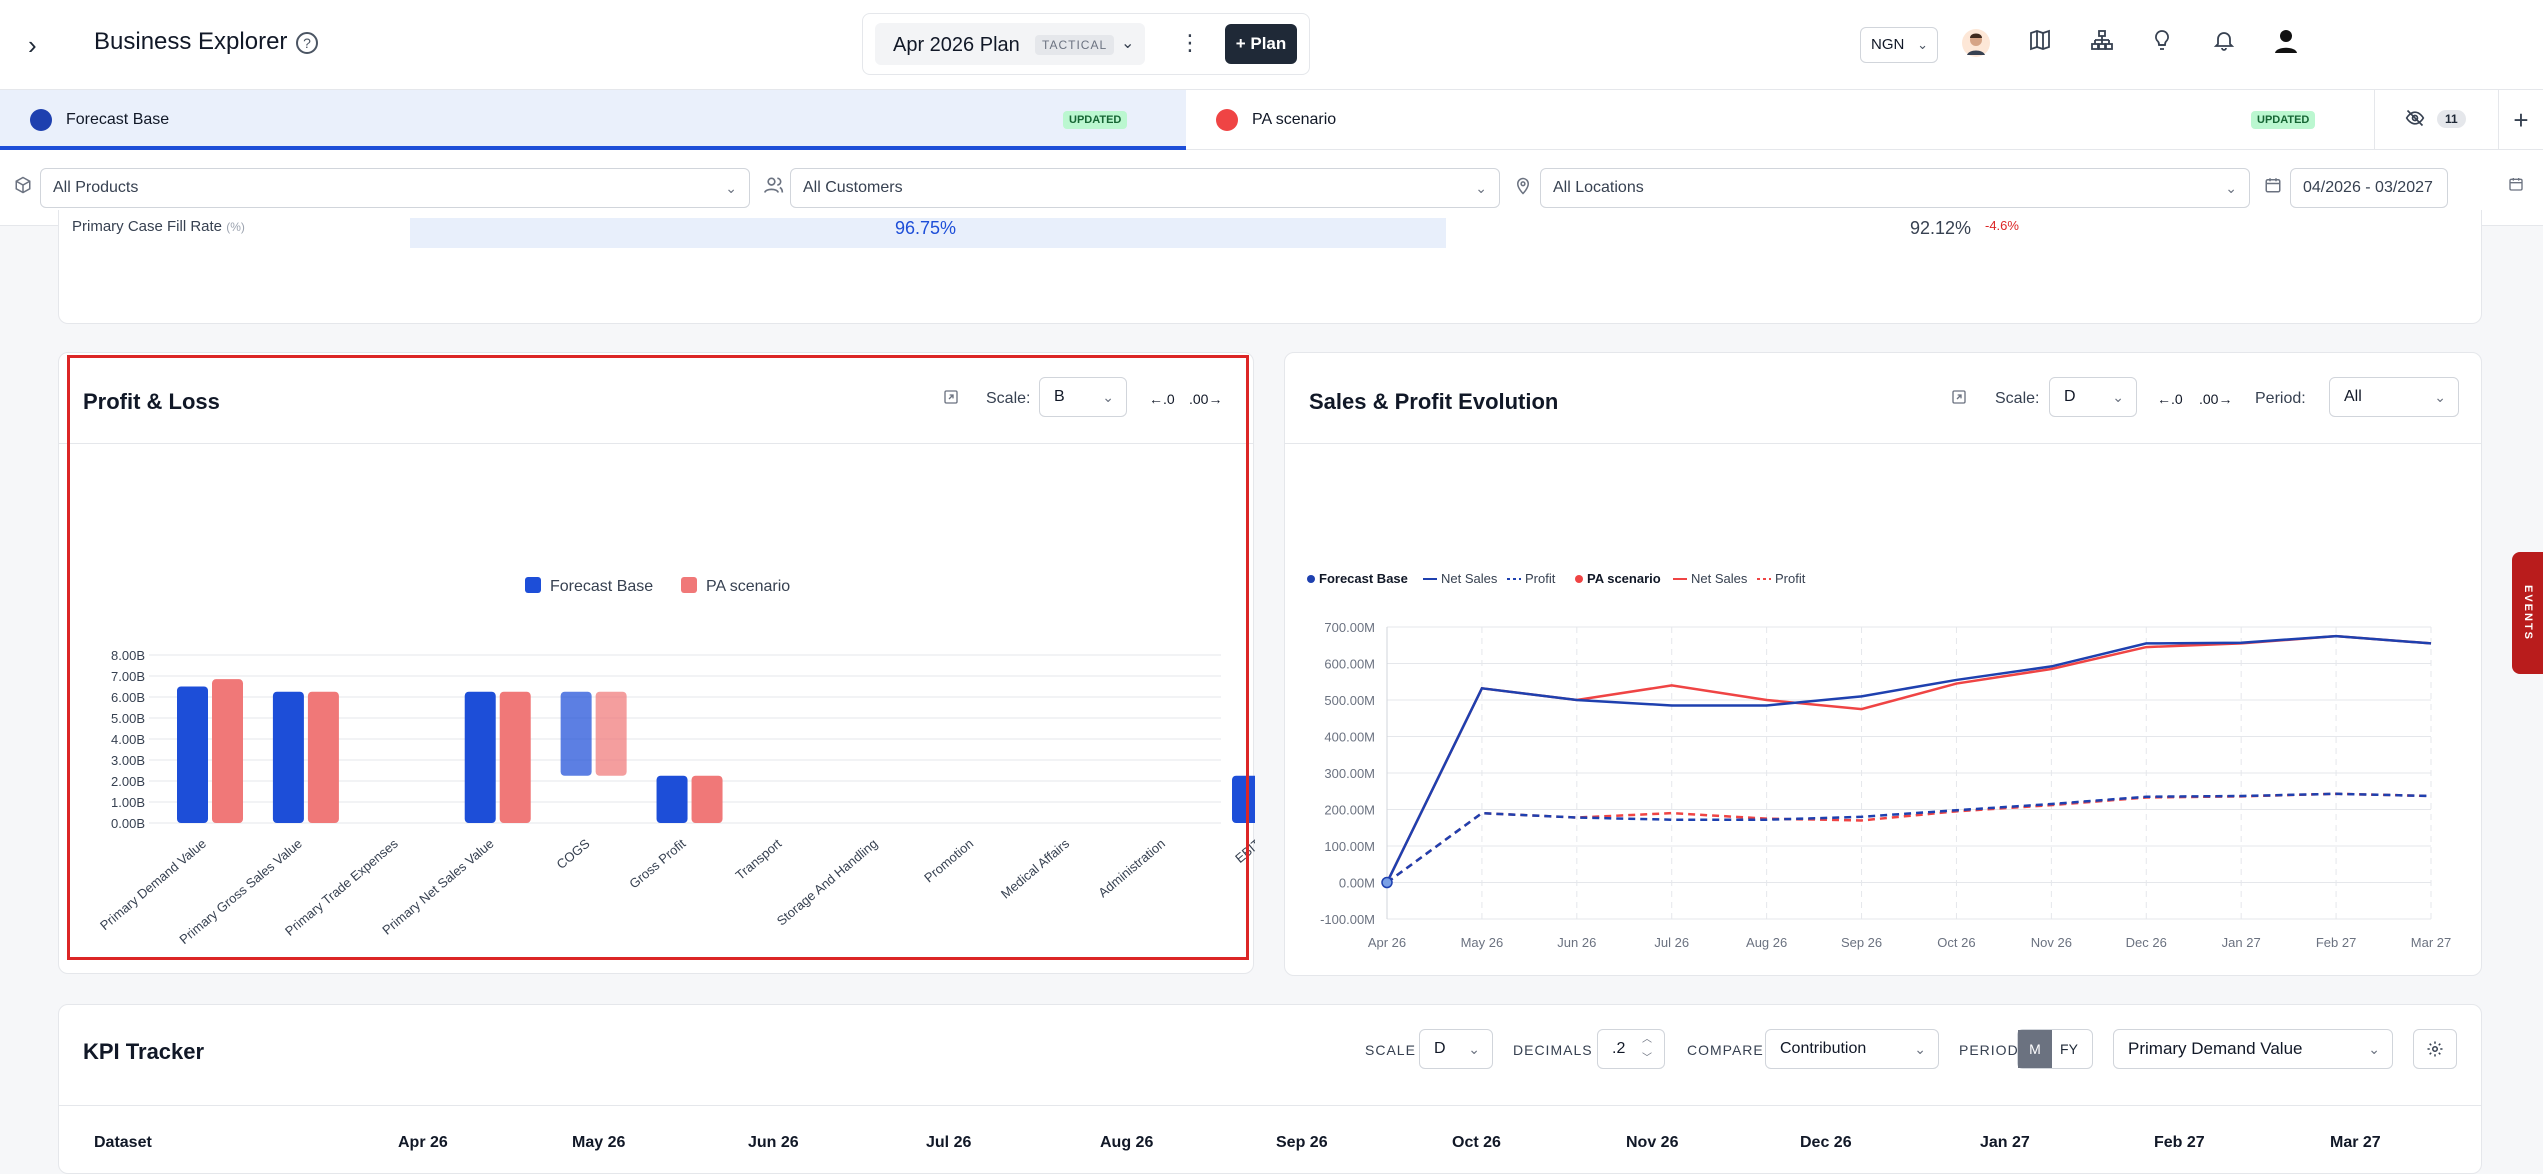  I want to click on y-tick-label: 3.00B, so click(128, 760).